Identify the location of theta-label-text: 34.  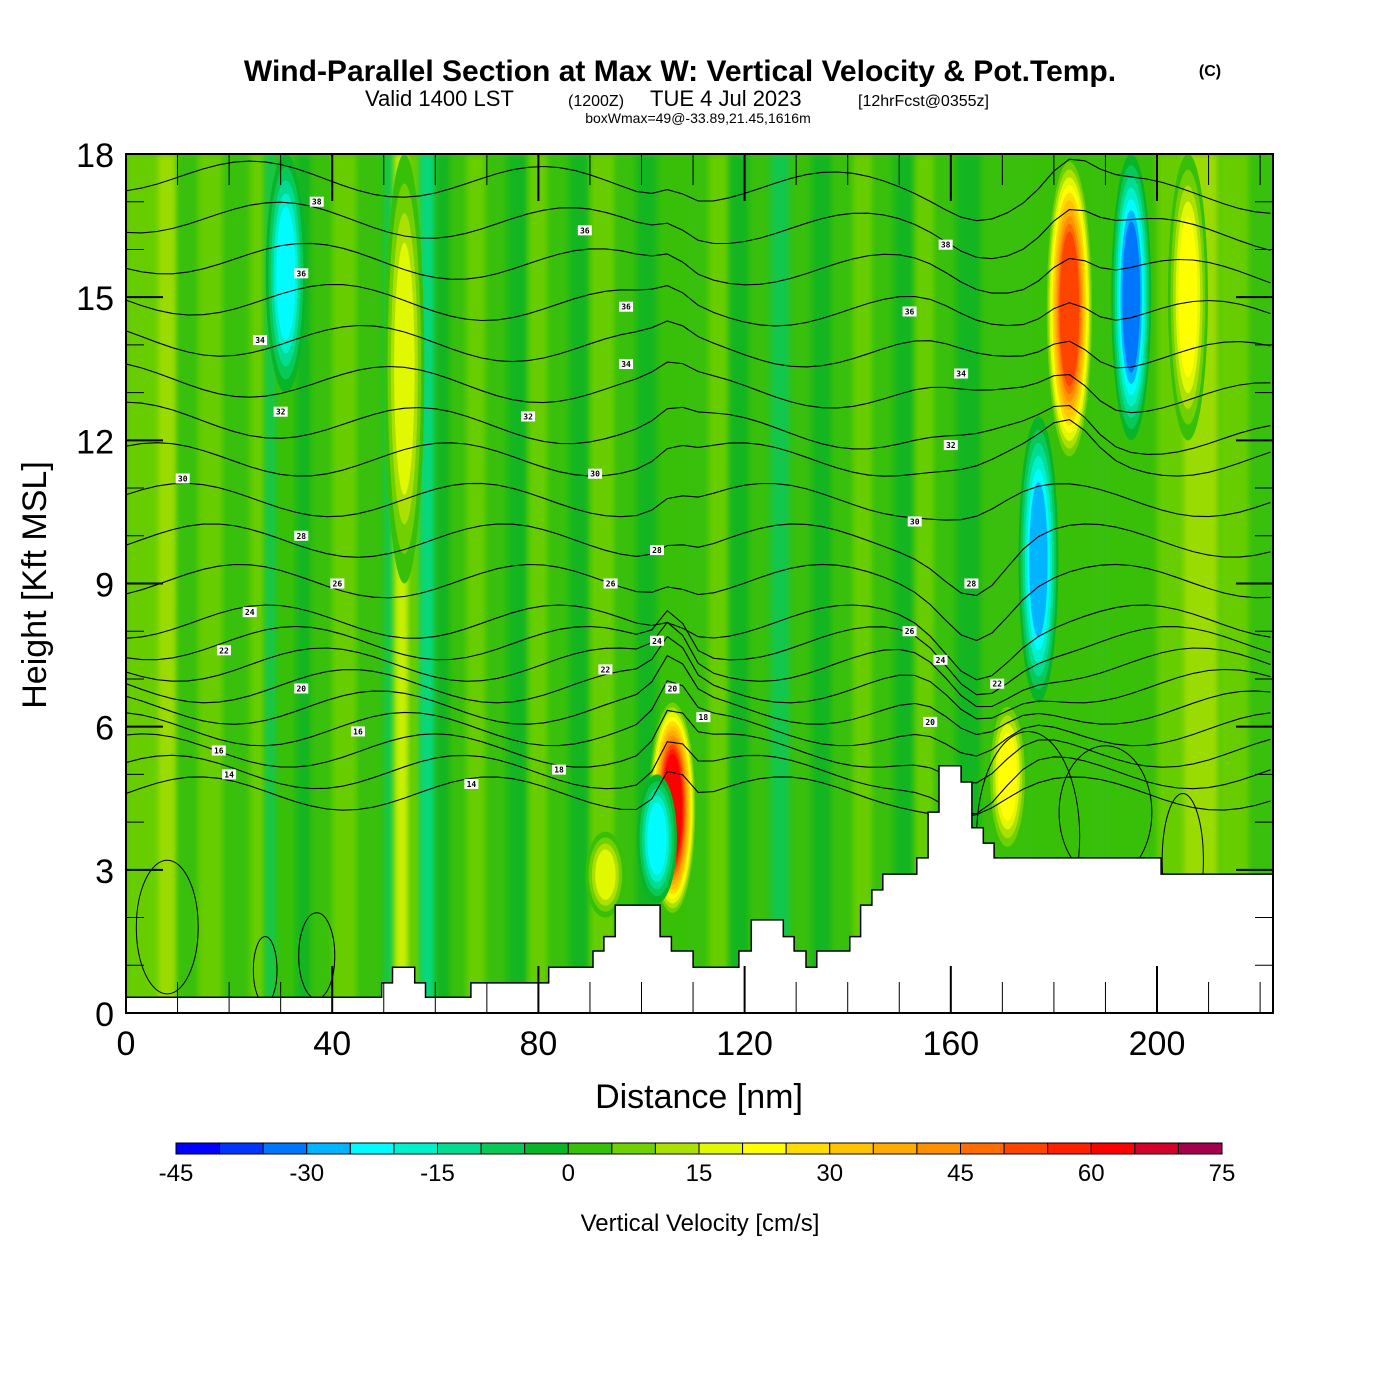
(626, 364).